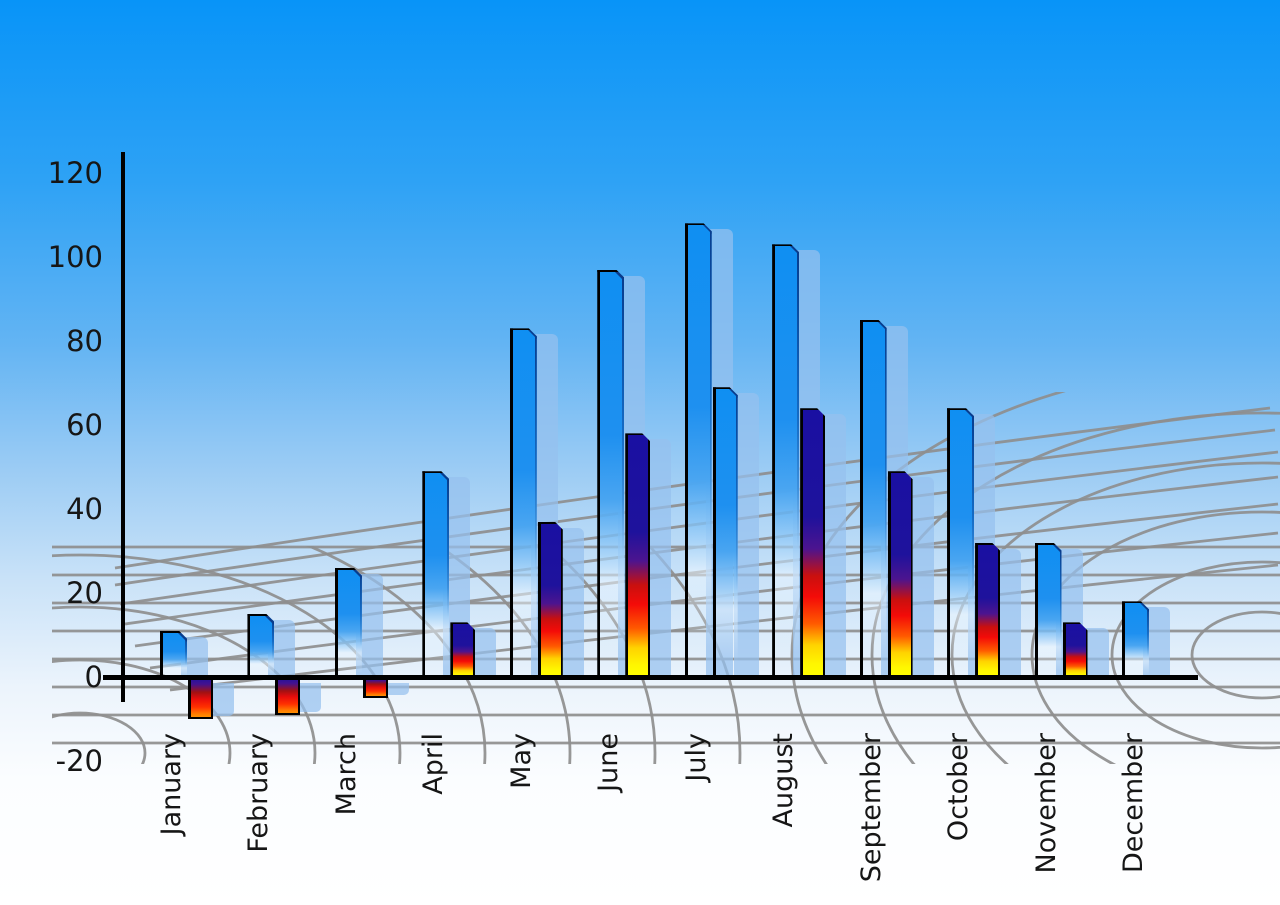 Image resolution: width=1280 pixels, height=905 pixels. Describe the element at coordinates (725, 533) in the screenshot. I see `bar-july-series2` at that location.